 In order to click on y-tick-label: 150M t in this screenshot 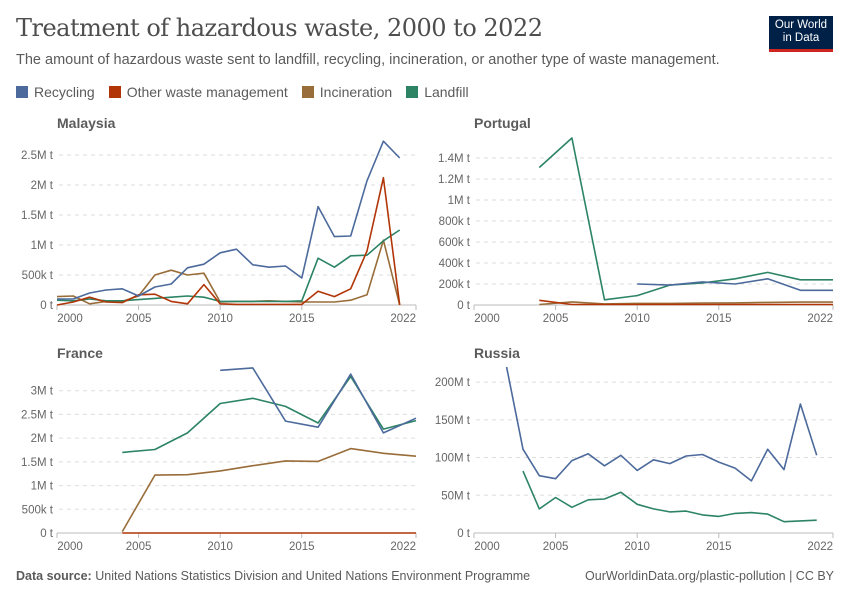, I will do `click(453, 421)`.